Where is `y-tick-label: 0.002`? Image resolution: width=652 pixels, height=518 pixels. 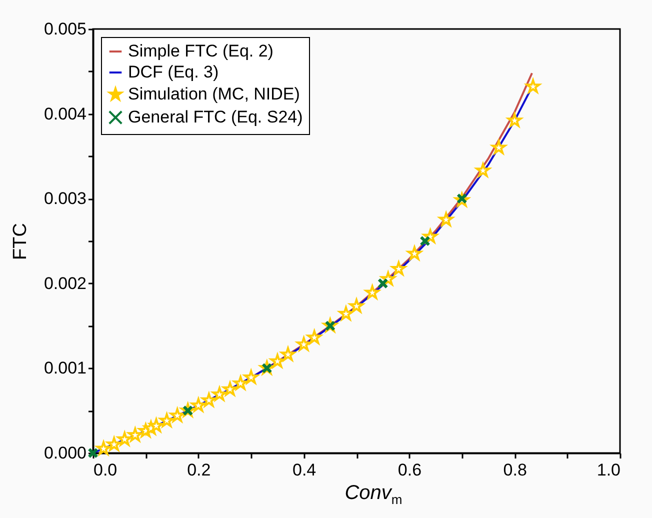
y-tick-label: 0.002 is located at coordinates (65, 283).